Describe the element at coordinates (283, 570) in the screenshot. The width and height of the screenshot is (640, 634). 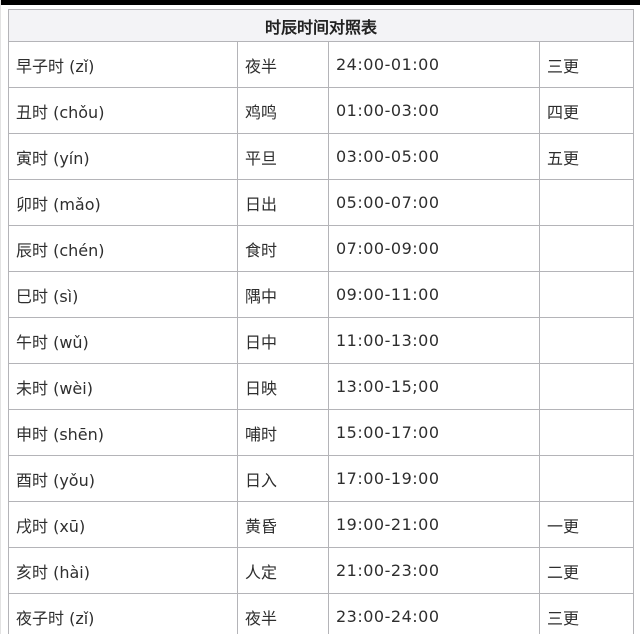
I see `alias-cell: 人定` at that location.